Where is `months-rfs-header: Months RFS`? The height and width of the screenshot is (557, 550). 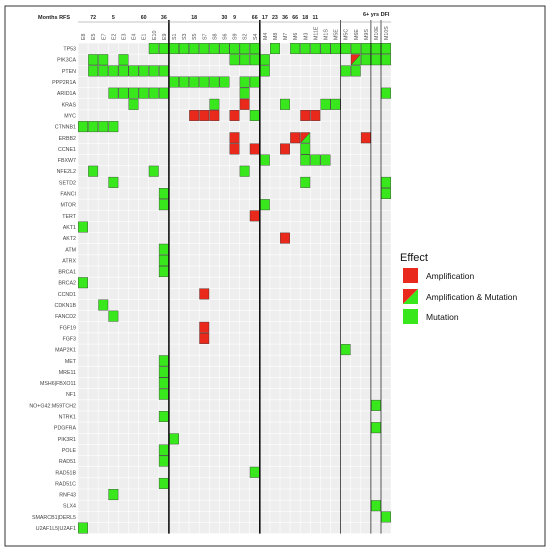
months-rfs-header: Months RFS is located at coordinates (54, 18).